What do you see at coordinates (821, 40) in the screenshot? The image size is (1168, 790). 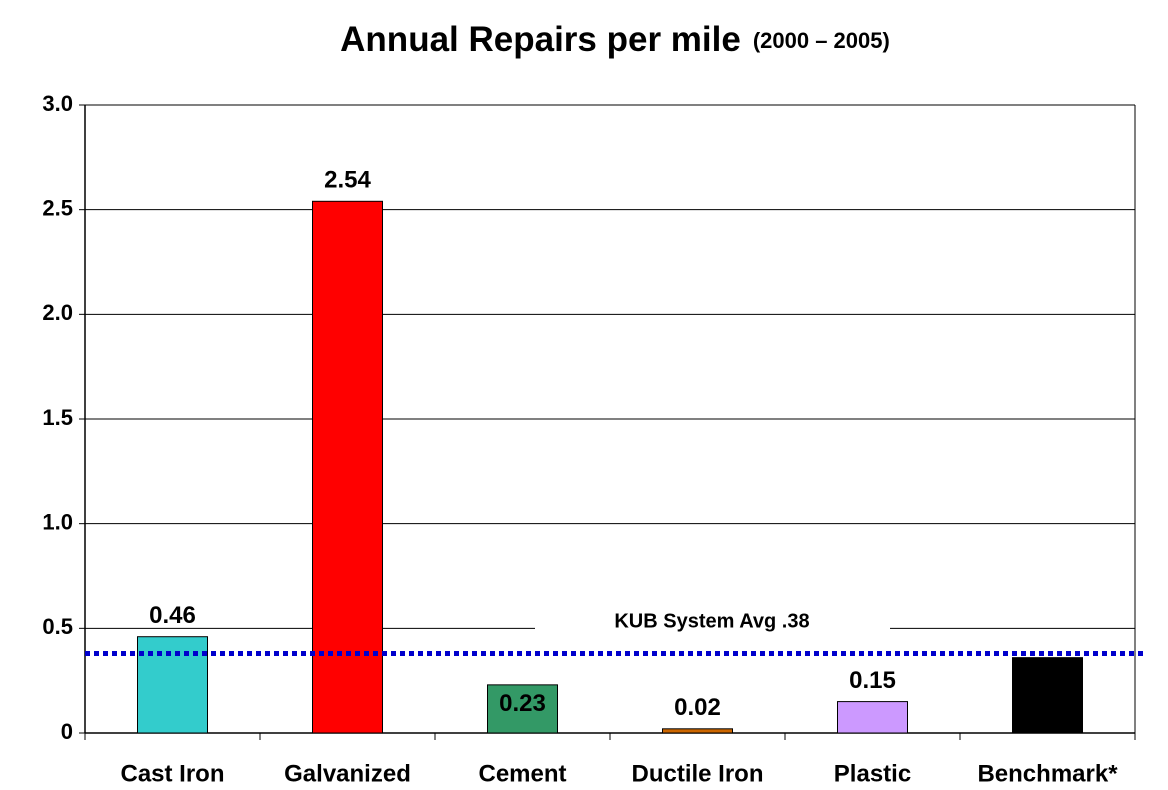 I see `chart-subtitle: (2000 – 2005)` at bounding box center [821, 40].